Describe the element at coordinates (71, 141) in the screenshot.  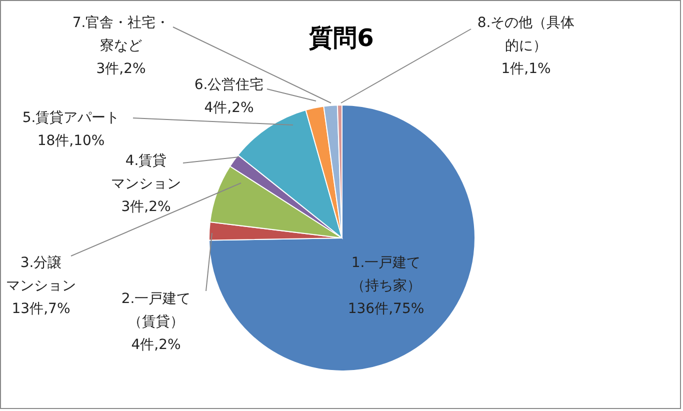
I see `data-label: 18件,10%` at that location.